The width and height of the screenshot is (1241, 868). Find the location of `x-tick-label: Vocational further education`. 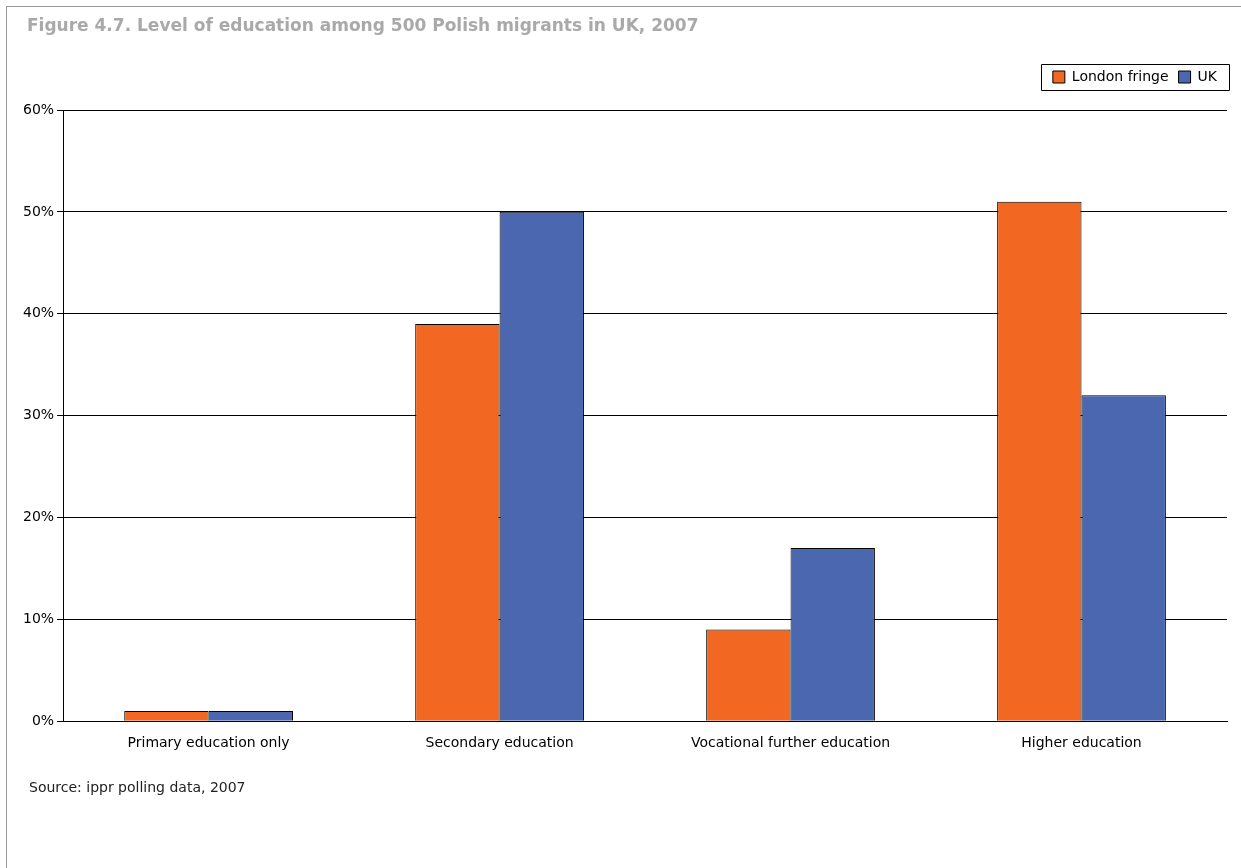

x-tick-label: Vocational further education is located at coordinates (790, 742).